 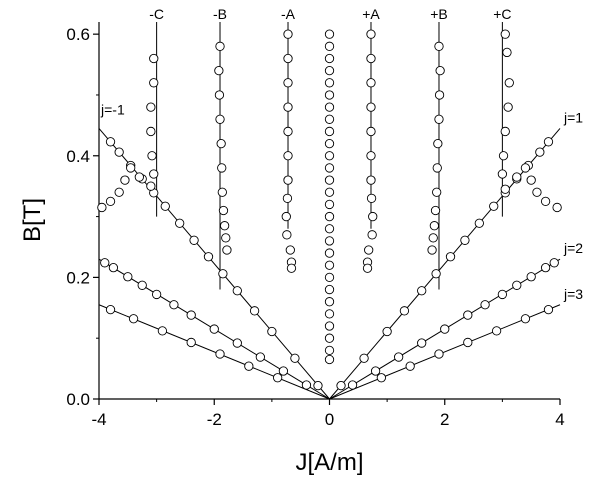 I want to click on fan-line-label: j=3, so click(x=573, y=294).